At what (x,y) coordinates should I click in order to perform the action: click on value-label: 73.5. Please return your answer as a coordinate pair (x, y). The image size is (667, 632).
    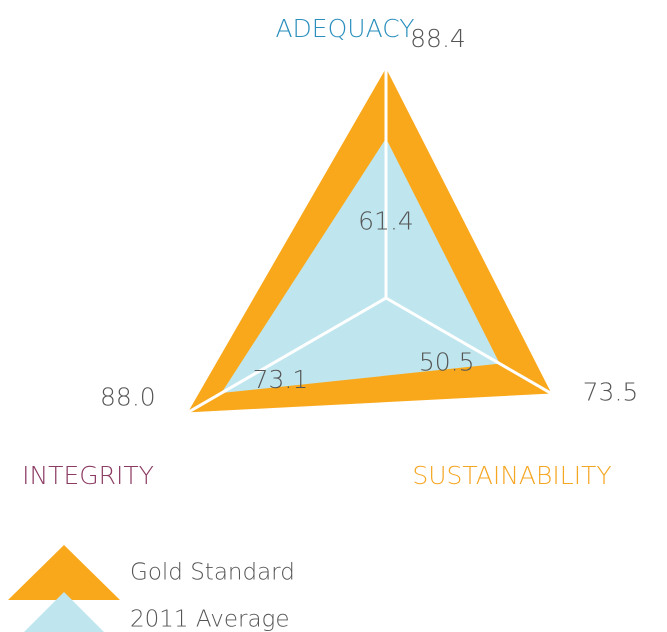
    Looking at the image, I should click on (611, 392).